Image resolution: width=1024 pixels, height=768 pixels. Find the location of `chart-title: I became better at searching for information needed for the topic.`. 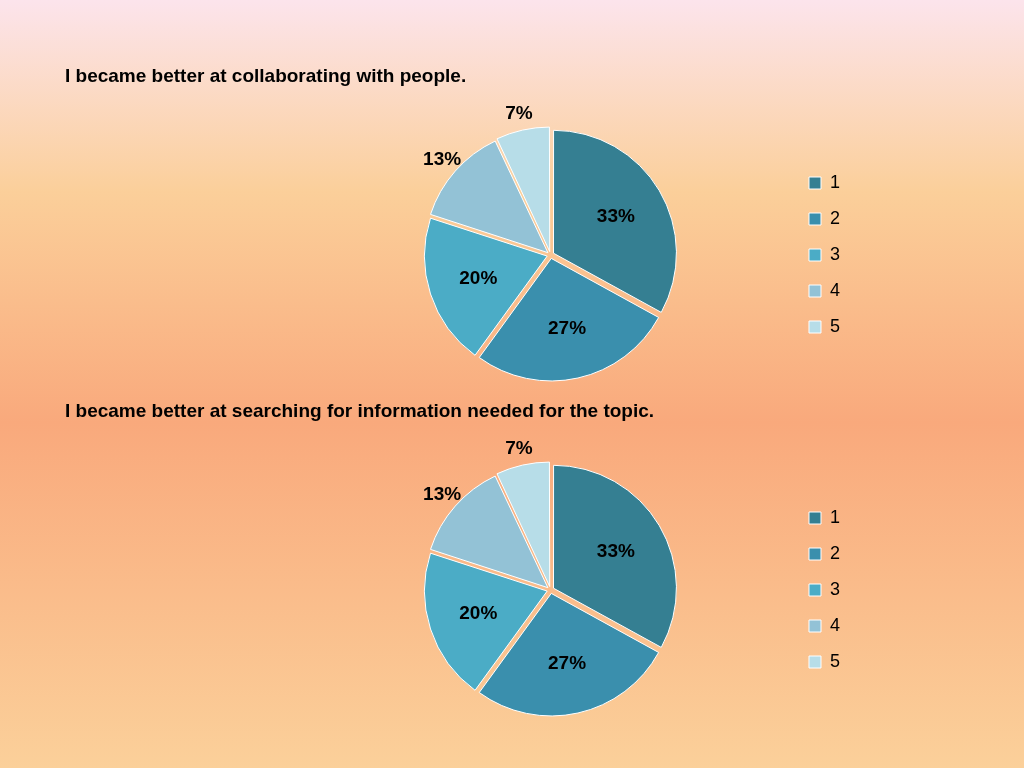

chart-title: I became better at searching for information needed for the topic. is located at coordinates (360, 411).